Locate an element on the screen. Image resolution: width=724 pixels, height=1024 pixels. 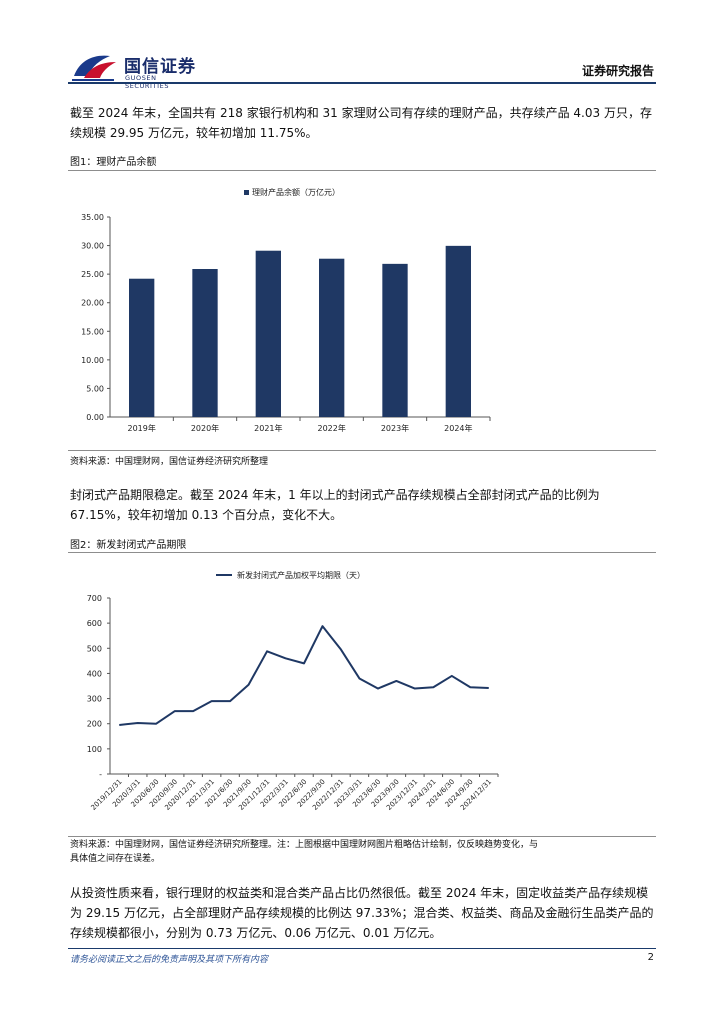
y-tick-label: 500 is located at coordinates (94, 648).